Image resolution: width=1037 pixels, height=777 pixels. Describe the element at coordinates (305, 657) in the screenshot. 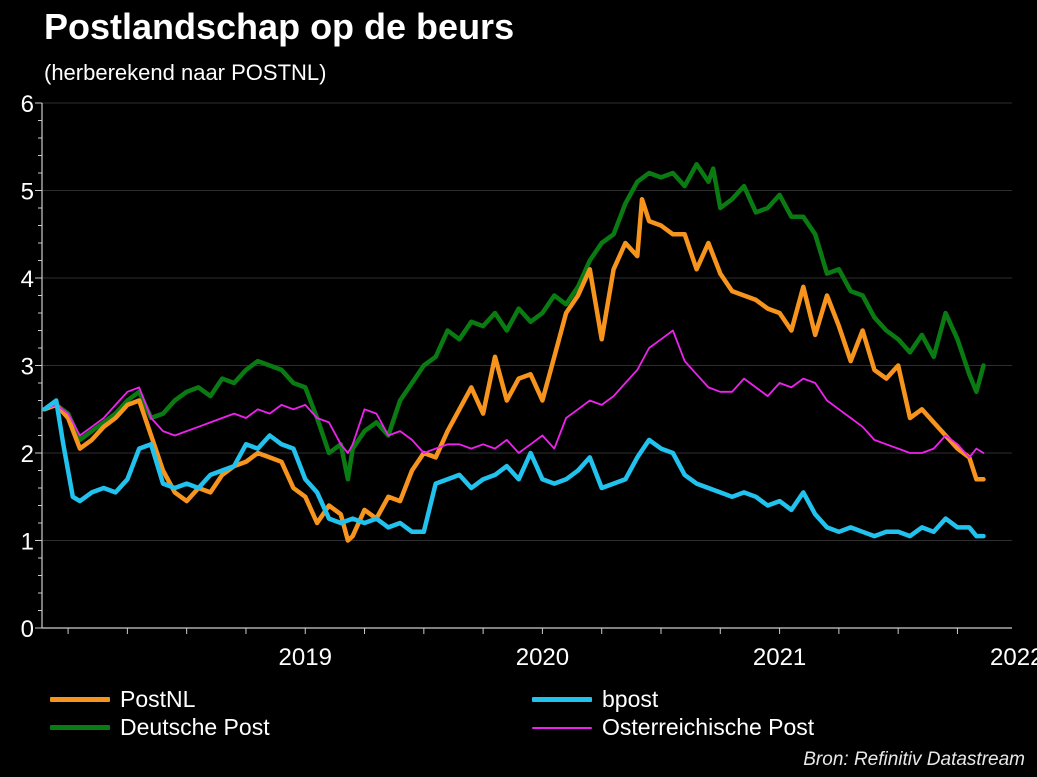

I see `x-tick-label: 2019` at that location.